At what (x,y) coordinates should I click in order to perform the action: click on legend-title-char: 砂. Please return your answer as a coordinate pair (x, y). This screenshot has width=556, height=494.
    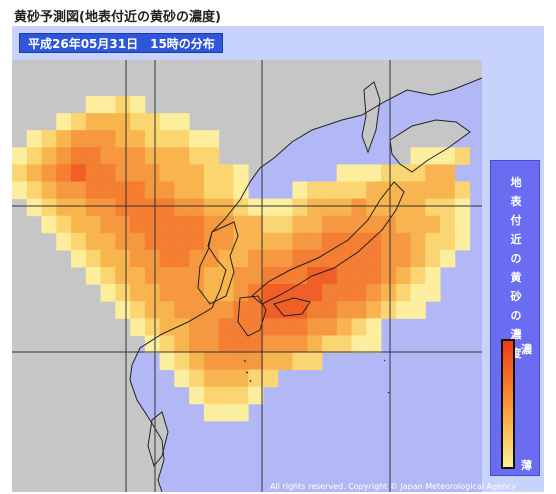
    Looking at the image, I should click on (516, 296).